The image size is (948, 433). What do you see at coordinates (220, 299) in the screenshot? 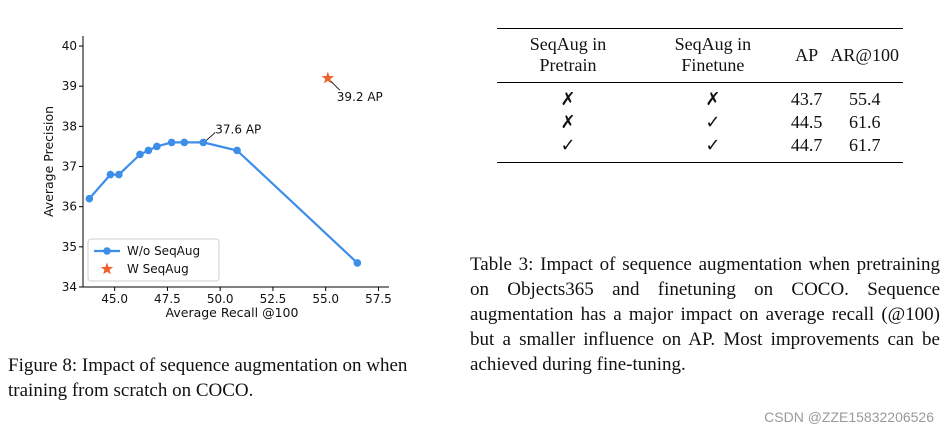
I see `x-tick-label: 50.0` at bounding box center [220, 299].